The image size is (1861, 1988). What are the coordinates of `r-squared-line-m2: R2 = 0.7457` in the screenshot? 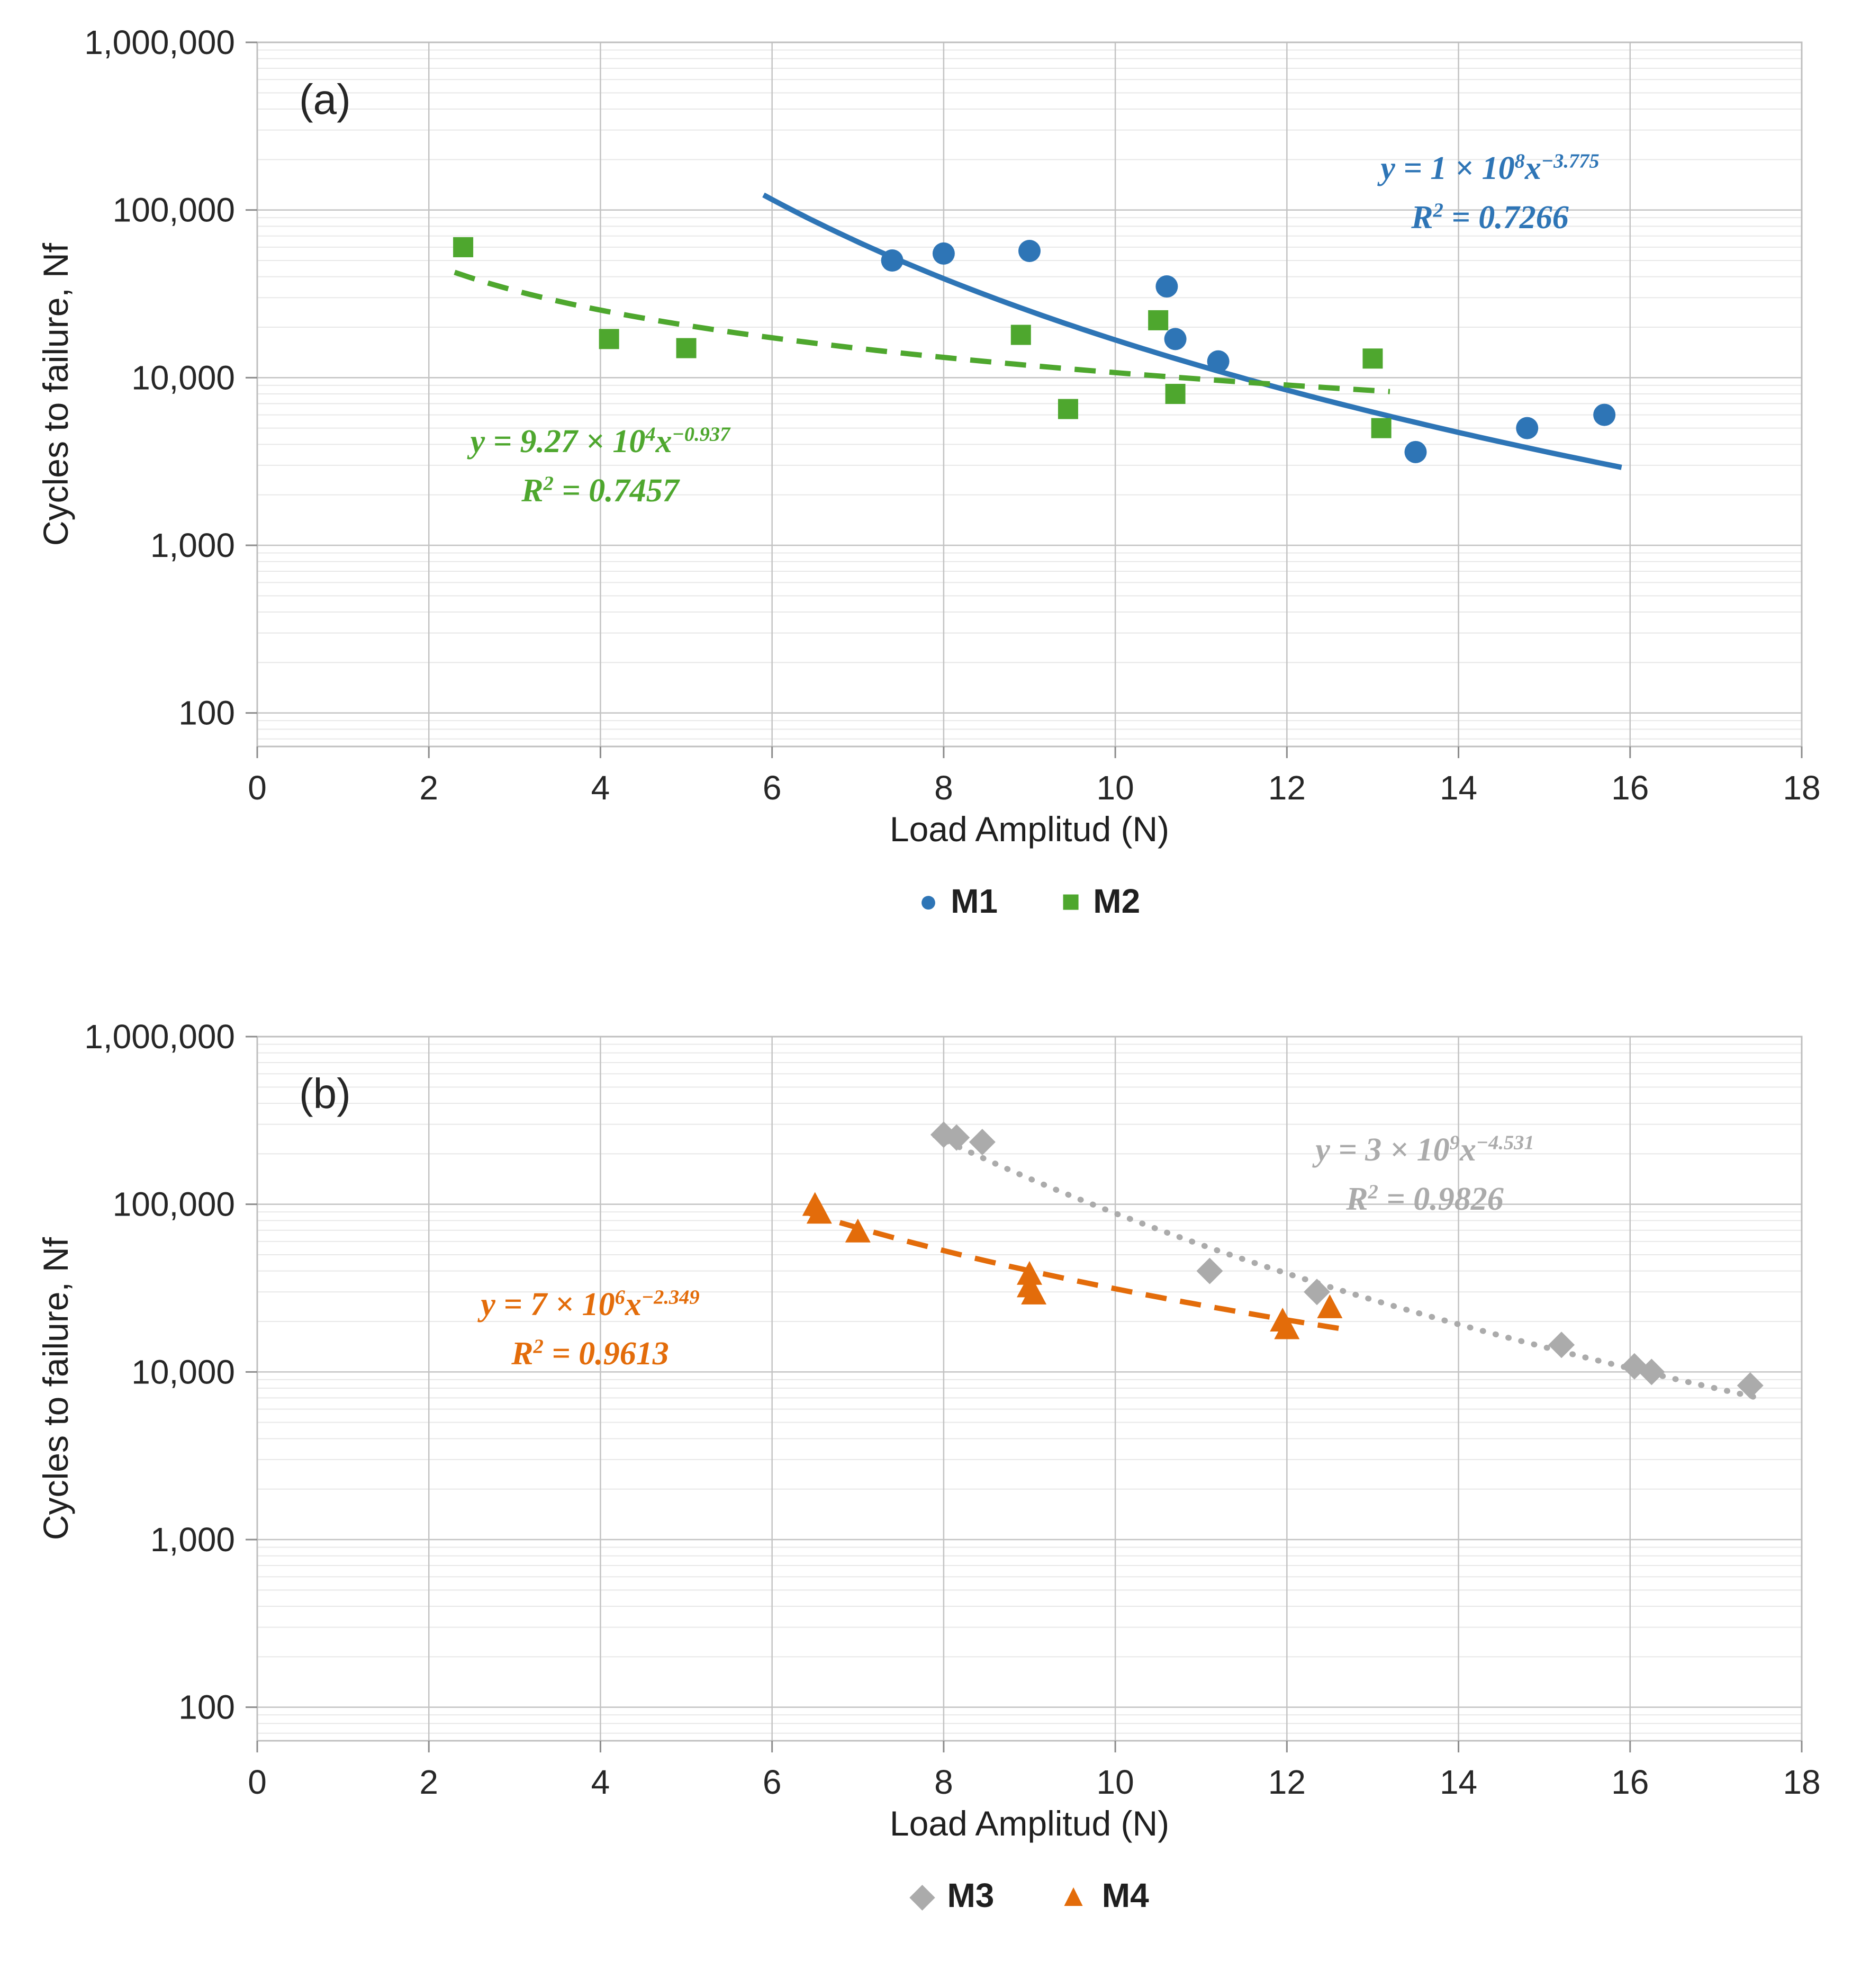 It's located at (600, 490).